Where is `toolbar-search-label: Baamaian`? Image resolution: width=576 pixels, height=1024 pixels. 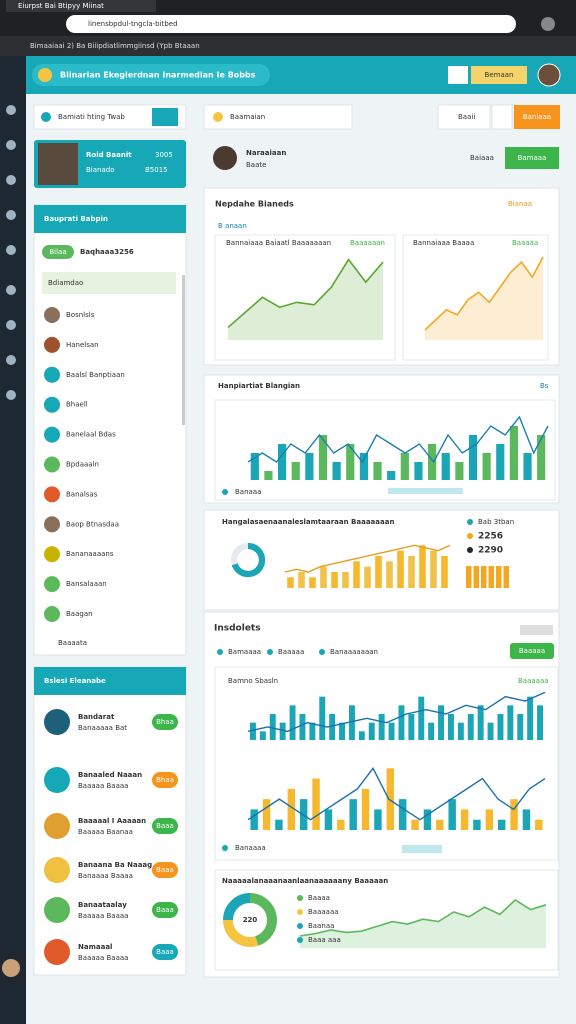 toolbar-search-label: Baamaian is located at coordinates (247, 117).